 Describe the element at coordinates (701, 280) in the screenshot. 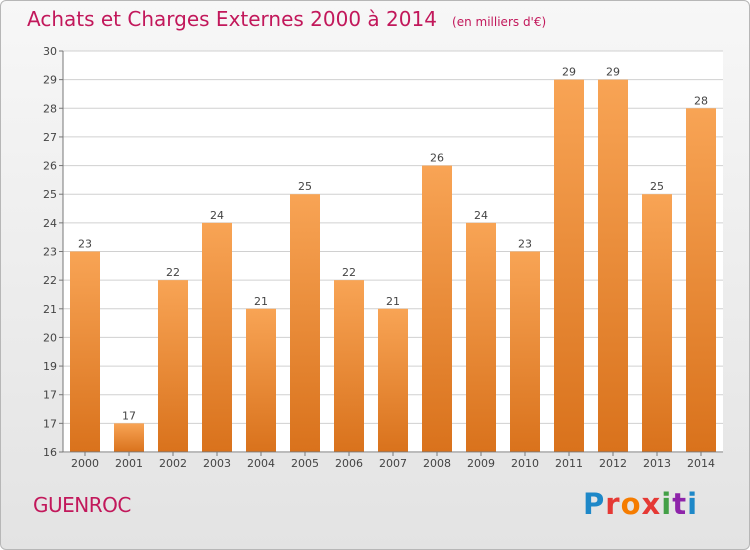

I see `bar-2014` at that location.